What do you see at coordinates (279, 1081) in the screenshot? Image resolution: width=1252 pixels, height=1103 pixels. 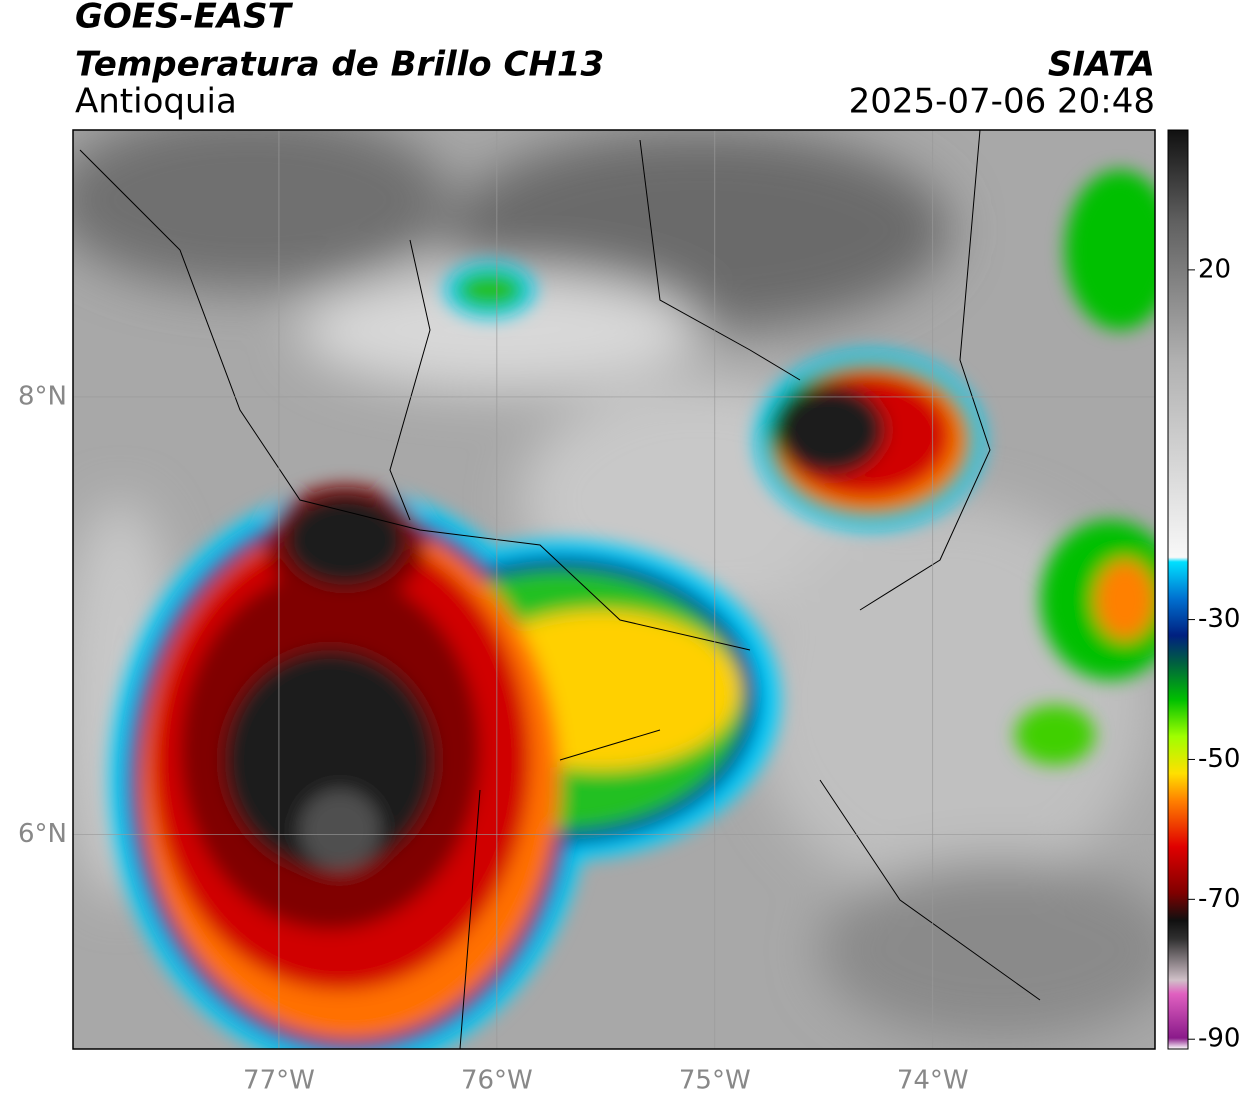 I see `x-tick-label: 77°W` at bounding box center [279, 1081].